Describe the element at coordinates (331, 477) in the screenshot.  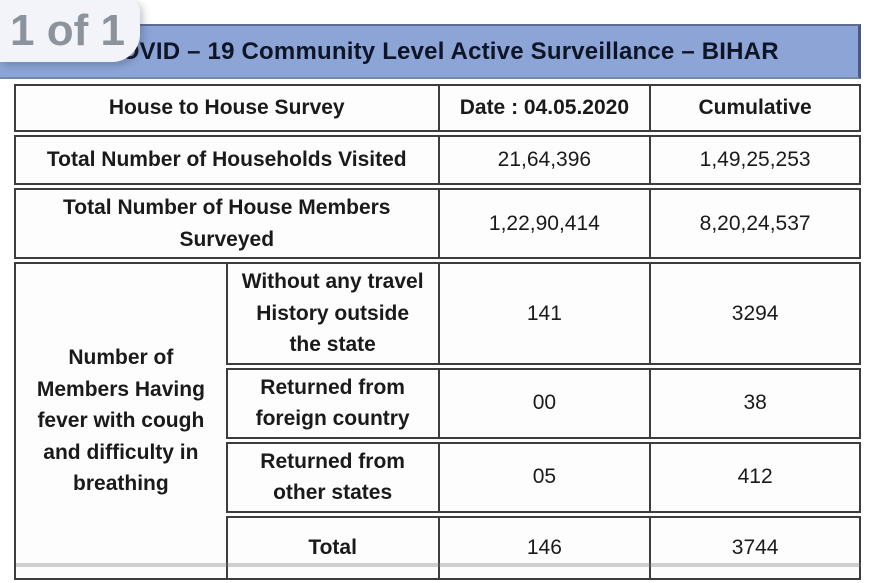
I see `category-label: Returned from other states` at that location.